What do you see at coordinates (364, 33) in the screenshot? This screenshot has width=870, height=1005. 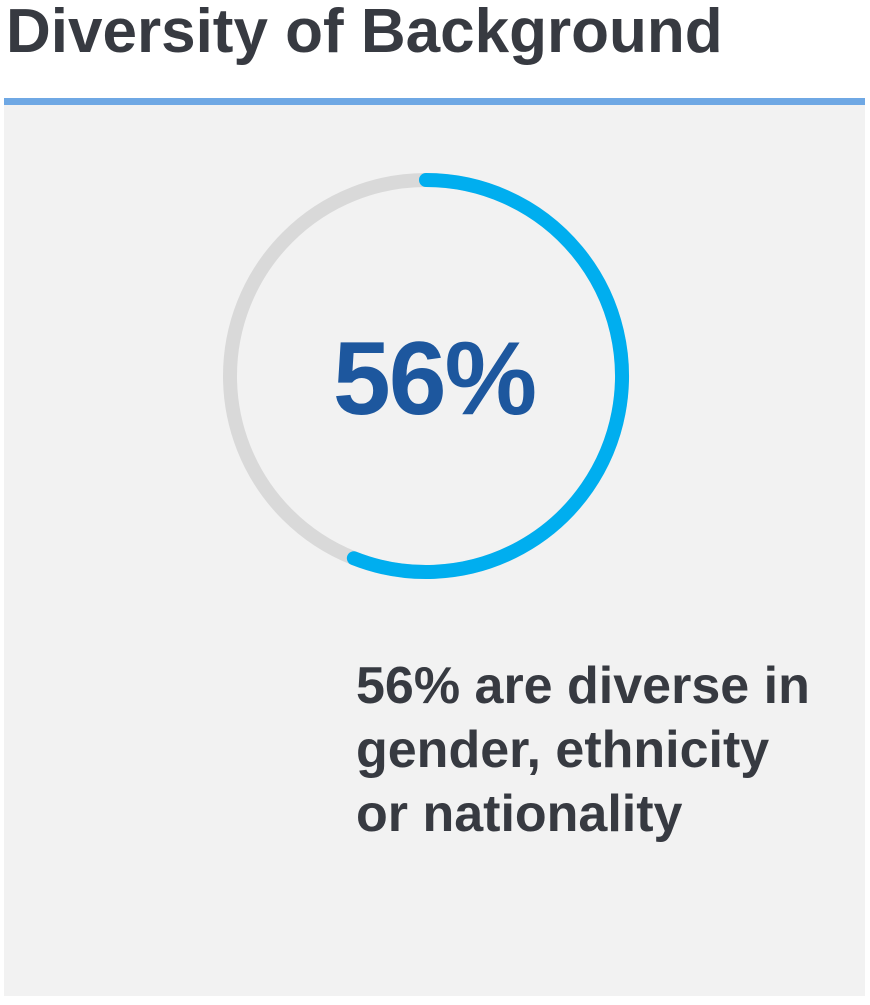 I see `page-title: Diversity of Background` at bounding box center [364, 33].